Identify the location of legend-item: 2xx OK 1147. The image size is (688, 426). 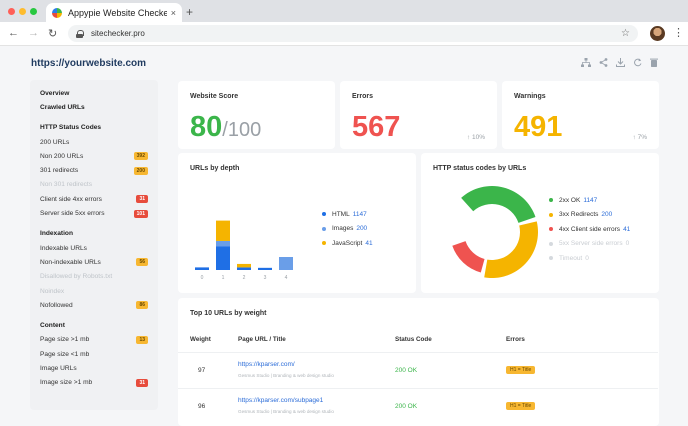
(589, 200).